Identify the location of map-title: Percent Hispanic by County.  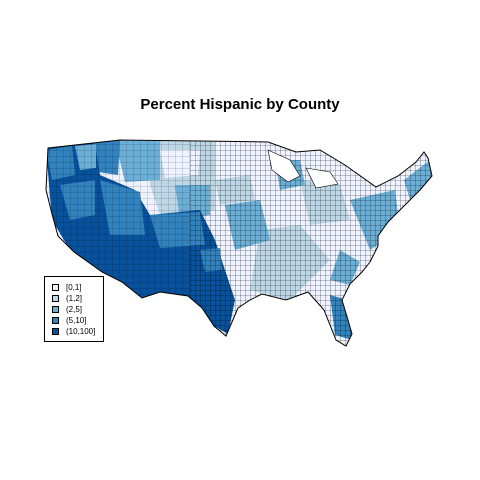
(240, 104).